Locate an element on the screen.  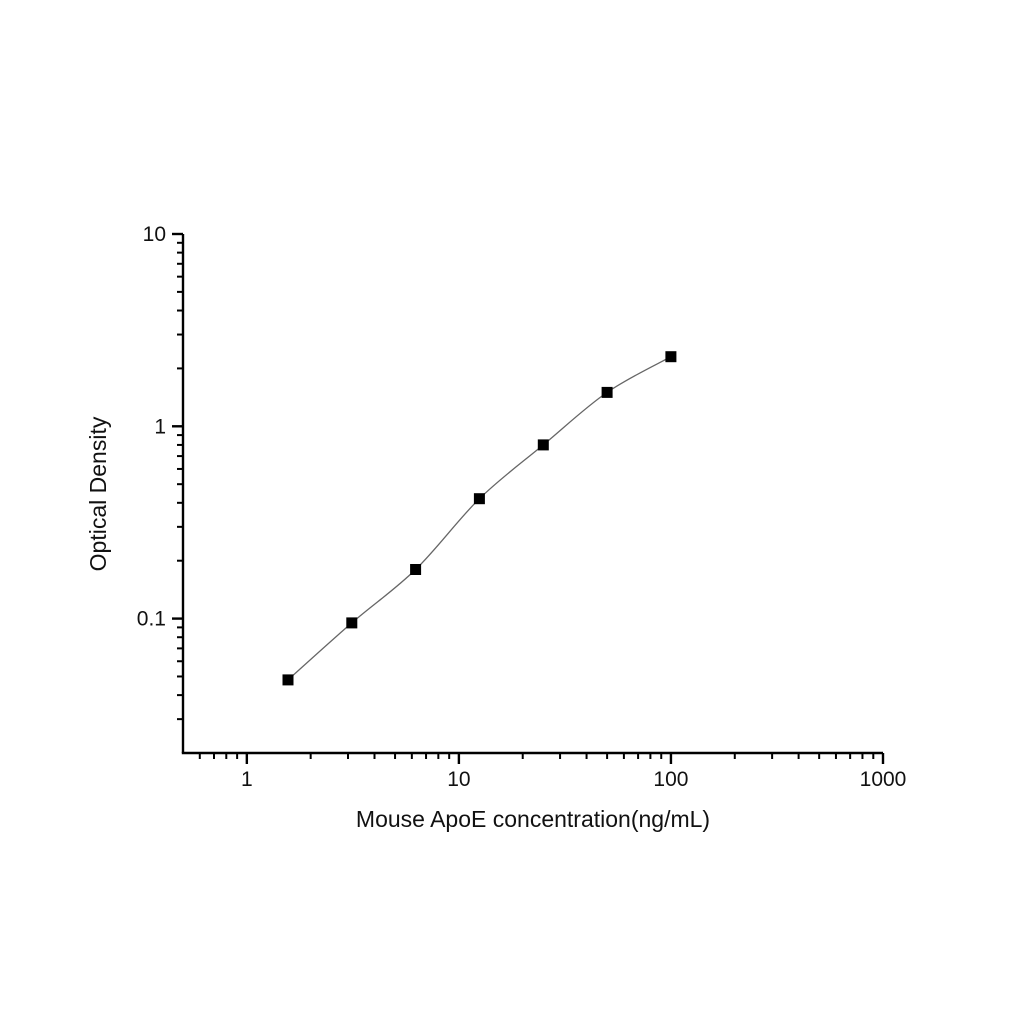
y-axis-title: Optical Density is located at coordinates (98, 493).